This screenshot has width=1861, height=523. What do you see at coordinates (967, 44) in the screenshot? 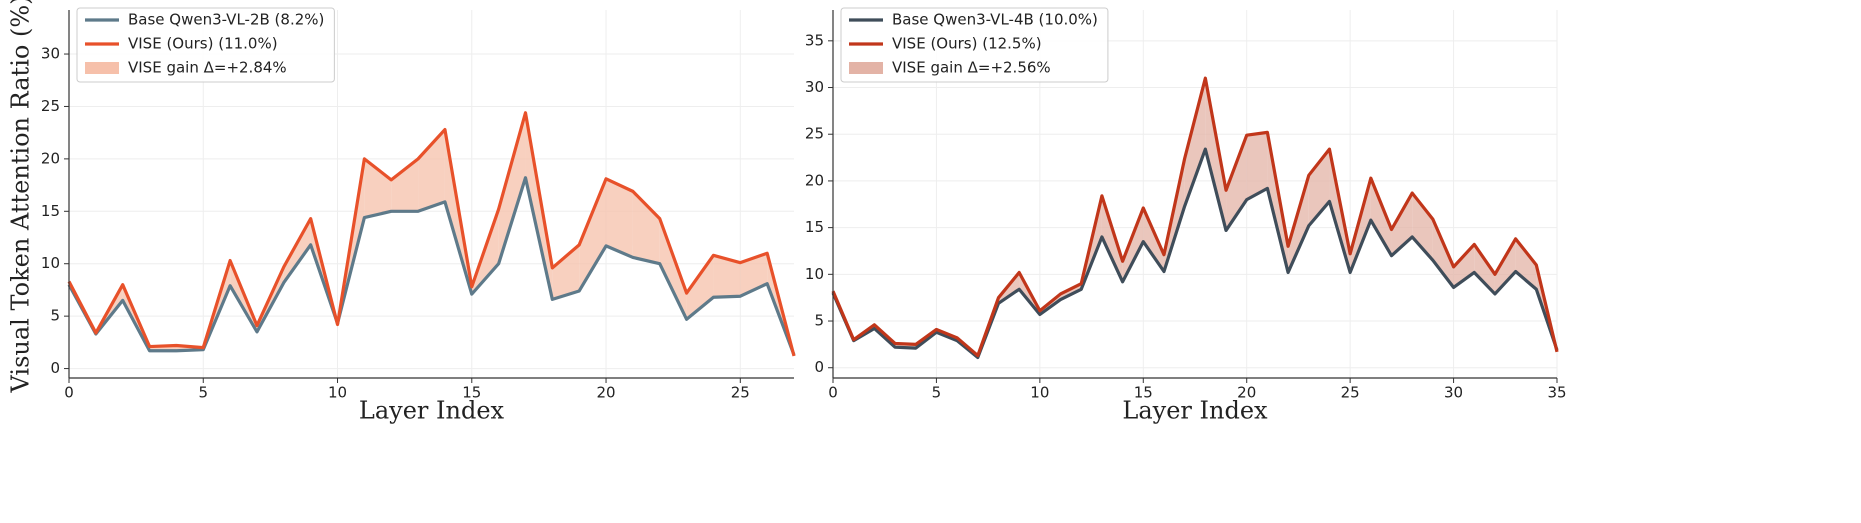
I see `legend-label: VISE (Ours) (12.5%)` at bounding box center [967, 44].